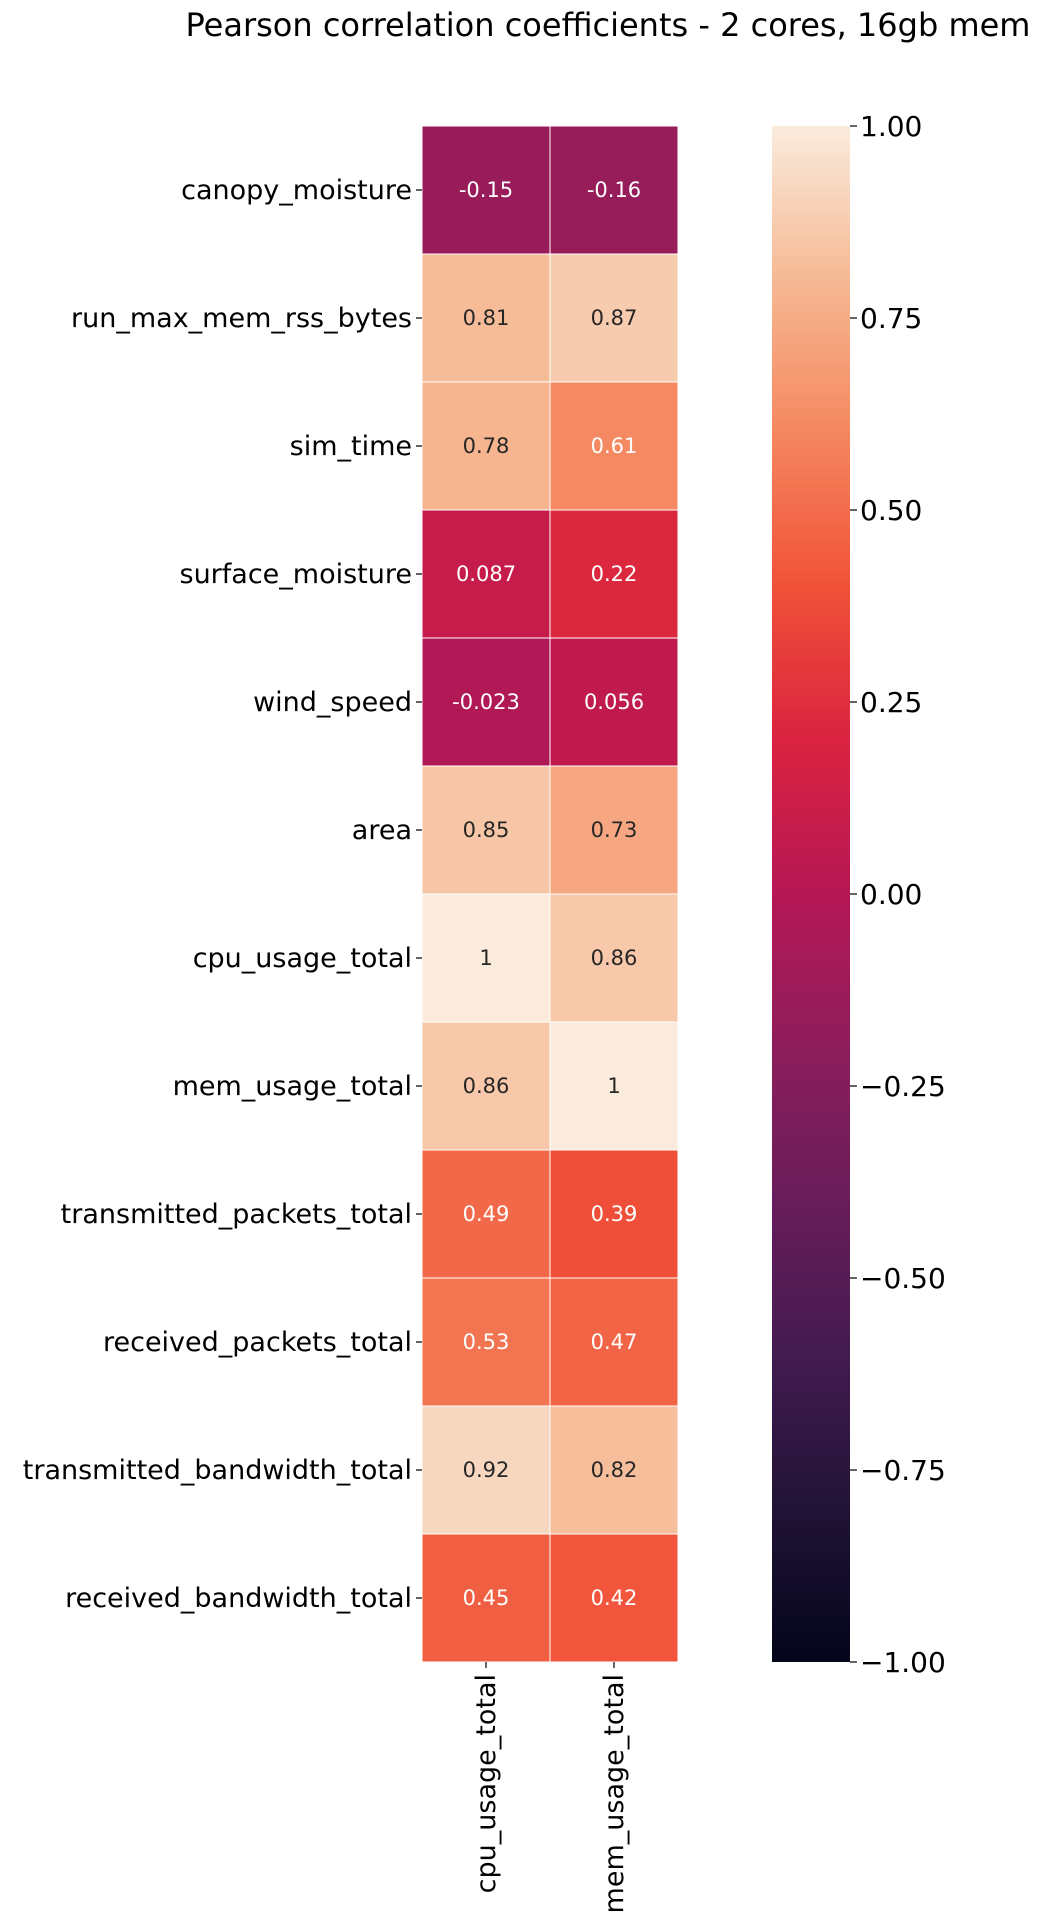  What do you see at coordinates (351, 446) in the screenshot?
I see `row-label: sim_time` at bounding box center [351, 446].